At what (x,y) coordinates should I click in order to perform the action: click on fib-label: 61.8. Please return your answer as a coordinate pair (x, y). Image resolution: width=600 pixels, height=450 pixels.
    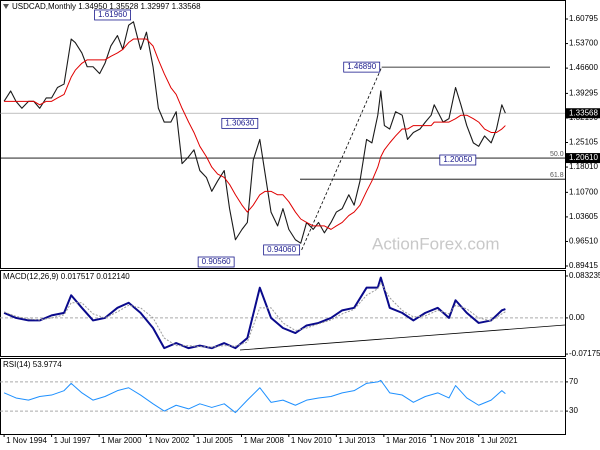
    Looking at the image, I should click on (557, 175).